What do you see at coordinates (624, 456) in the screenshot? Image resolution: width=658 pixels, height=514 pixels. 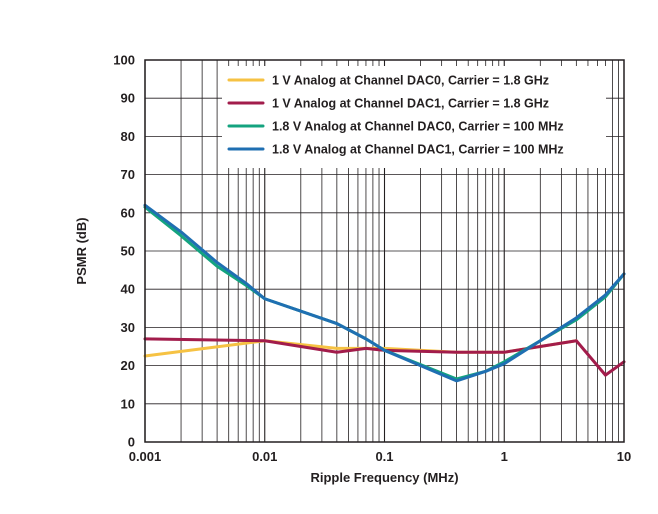 I see `x-tick-label: 10` at bounding box center [624, 456].